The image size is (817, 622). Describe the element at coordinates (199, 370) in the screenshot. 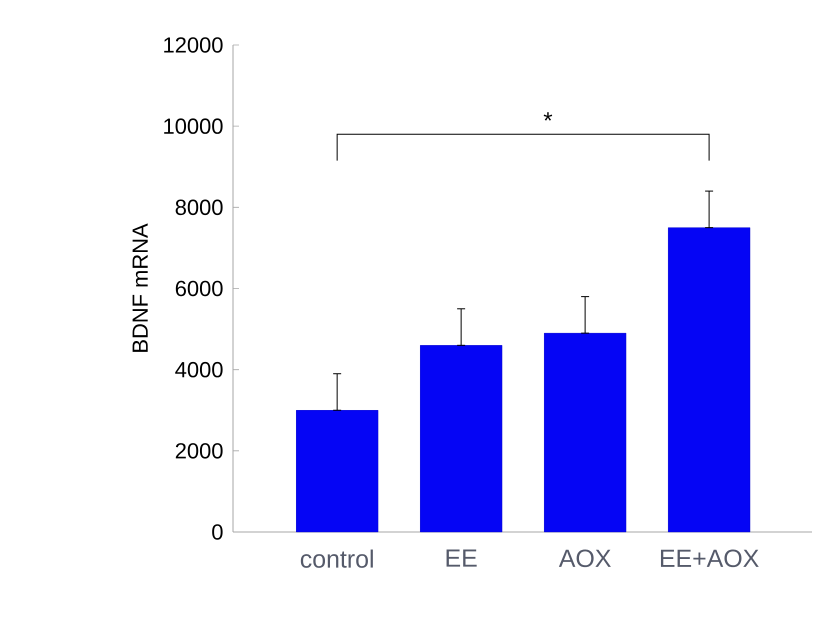

I see `y-tick-label: 4000` at that location.